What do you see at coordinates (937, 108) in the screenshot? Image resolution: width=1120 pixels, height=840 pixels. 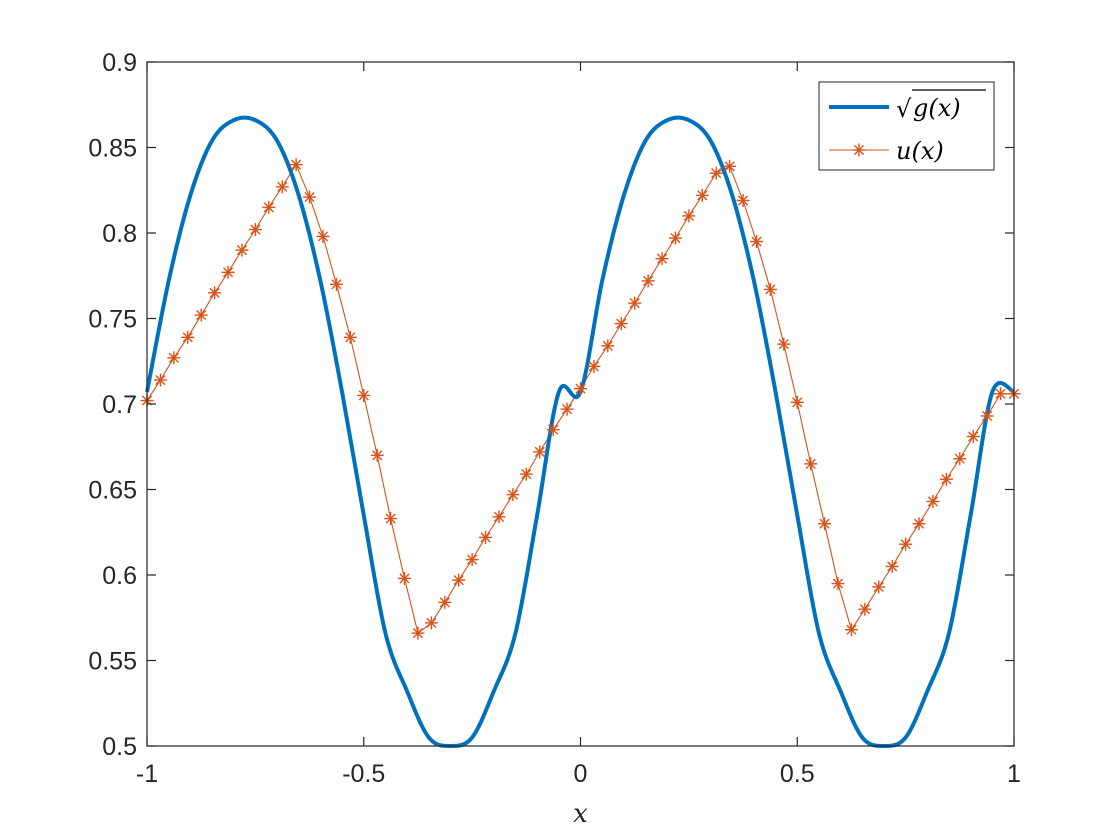 I see `legend-label-series-1: g(x)` at bounding box center [937, 108].